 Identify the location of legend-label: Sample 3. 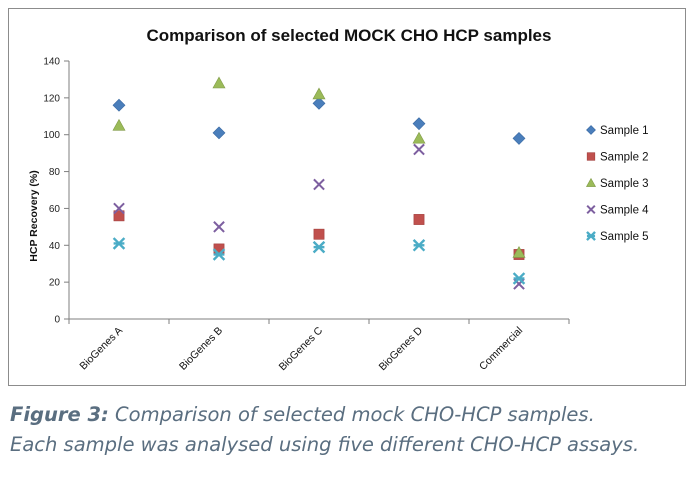
(624, 184).